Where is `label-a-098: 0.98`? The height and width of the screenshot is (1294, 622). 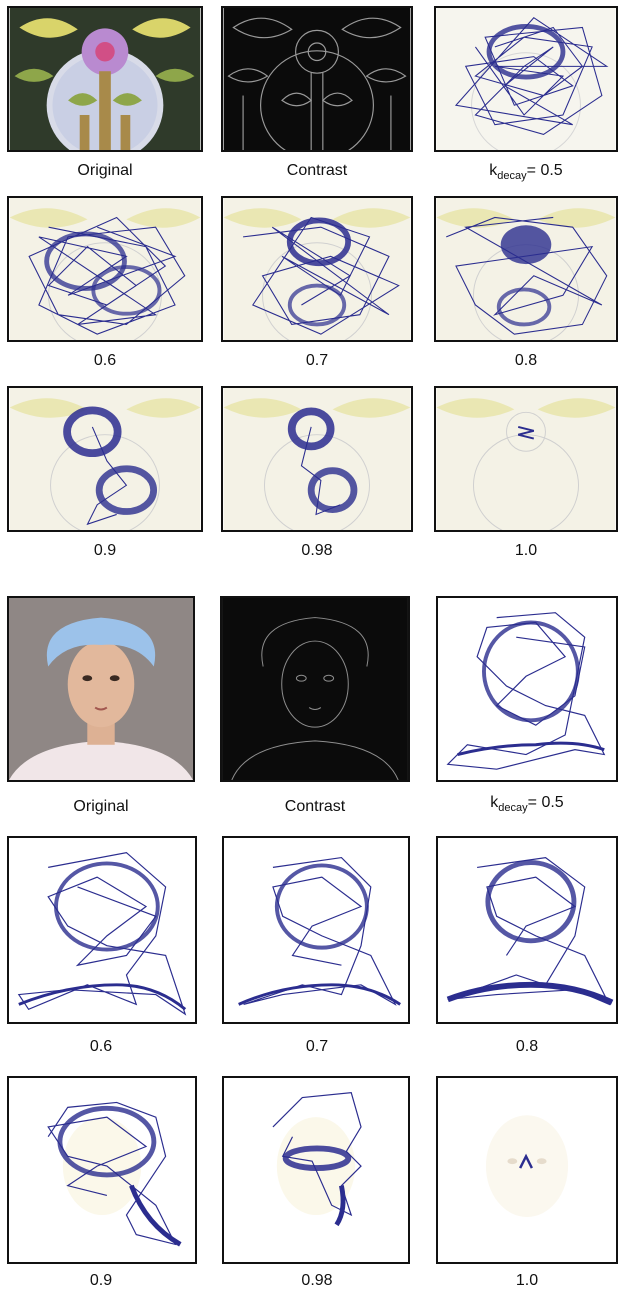
label-a-098: 0.98 is located at coordinates (317, 550).